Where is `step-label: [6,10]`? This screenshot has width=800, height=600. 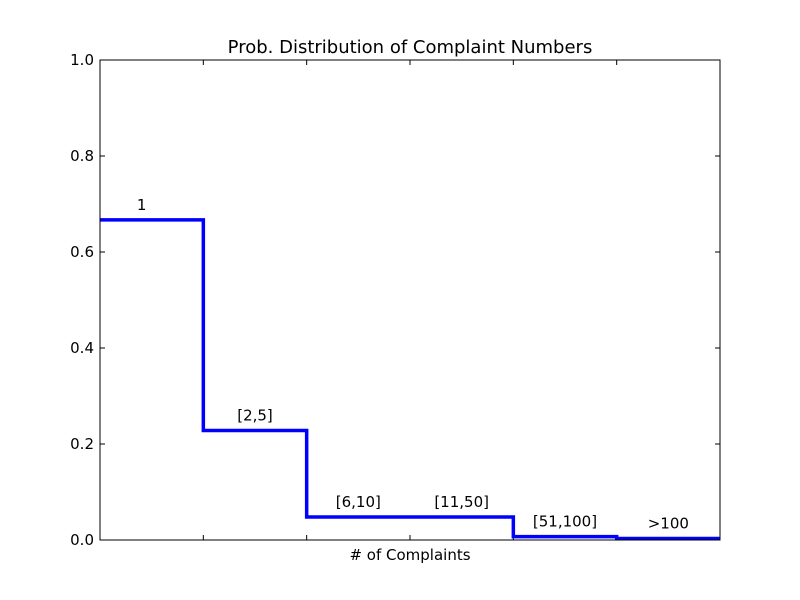
step-label: [6,10] is located at coordinates (358, 502).